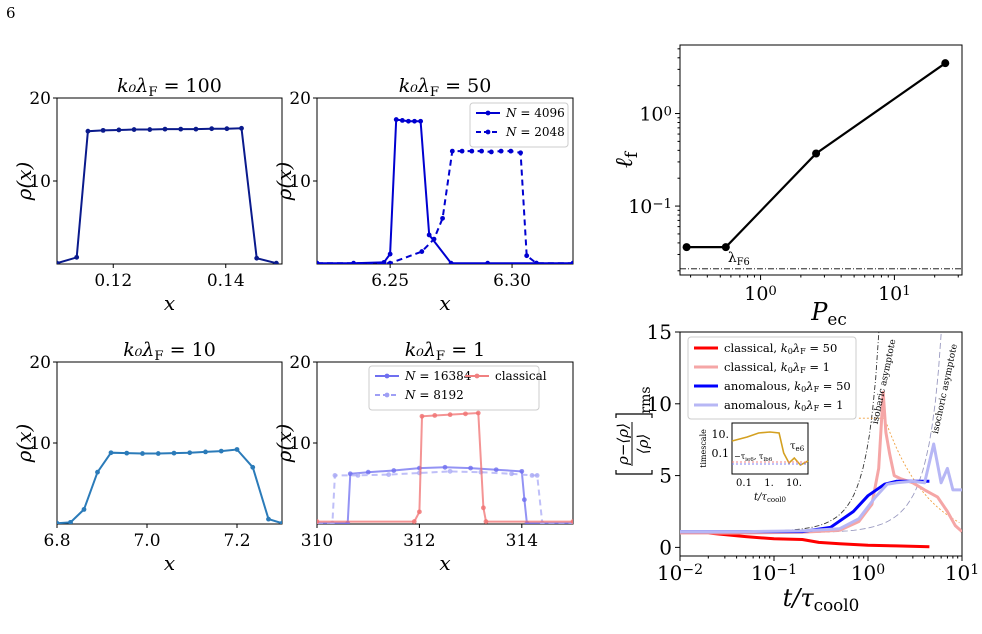 The image size is (982, 634). Describe the element at coordinates (634, 415) in the screenshot. I see `y-label-bracket-right` at that location.